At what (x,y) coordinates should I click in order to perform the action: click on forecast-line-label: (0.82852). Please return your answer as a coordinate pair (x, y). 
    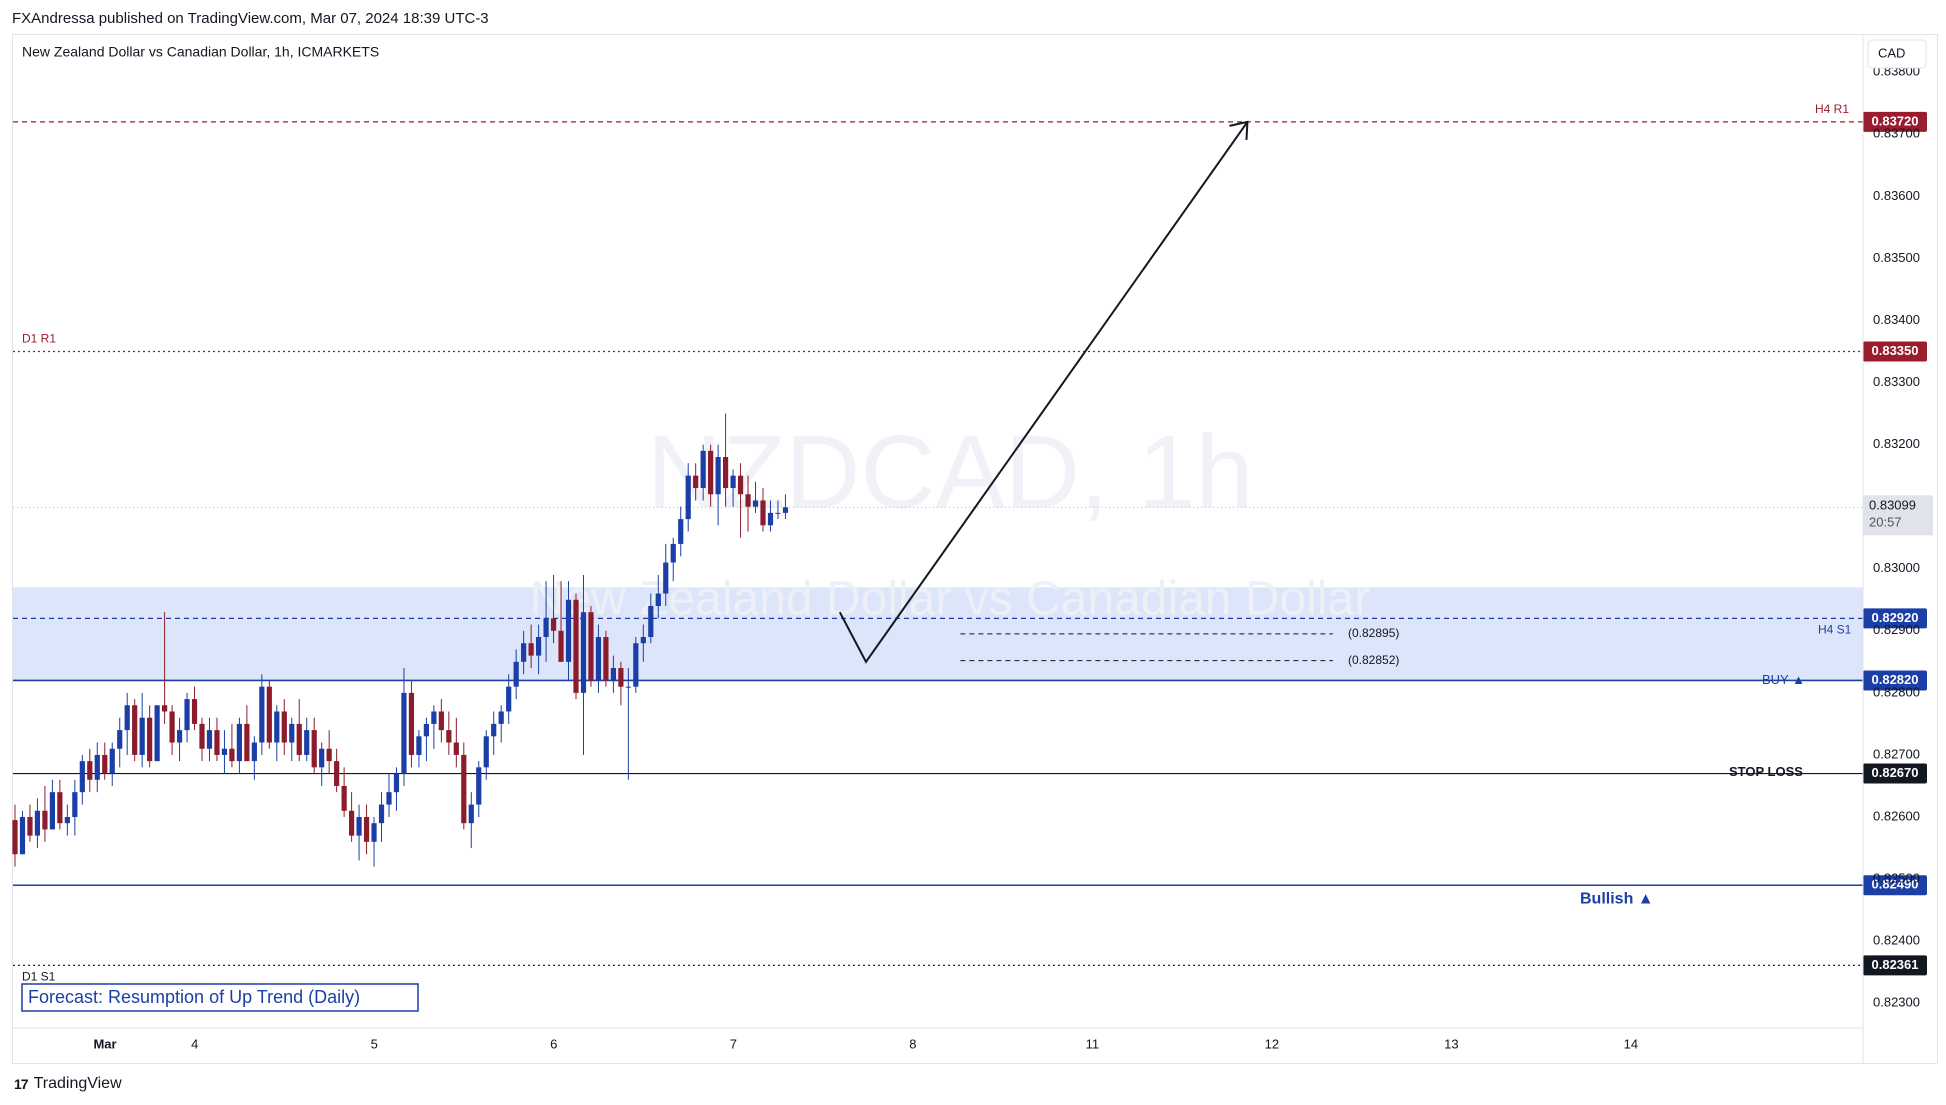
    Looking at the image, I should click on (1373, 660).